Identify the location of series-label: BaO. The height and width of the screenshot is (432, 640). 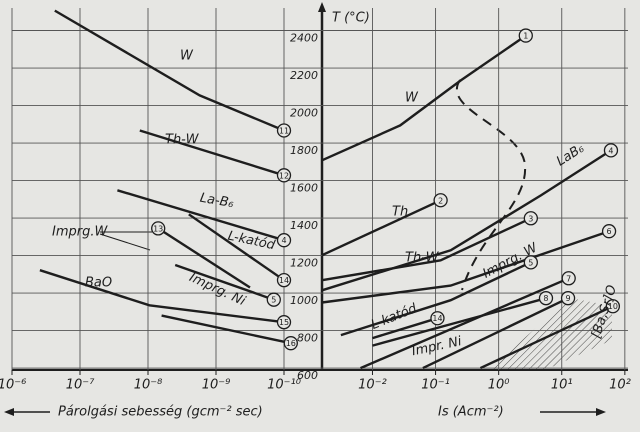
(98, 283).